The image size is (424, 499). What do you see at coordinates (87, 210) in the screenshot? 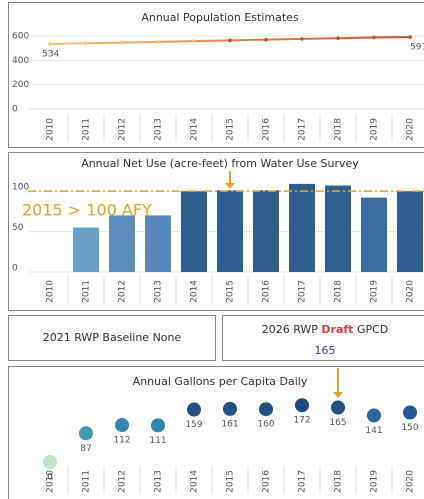
I see `annotation: 2015 > 100 AFY` at bounding box center [87, 210].